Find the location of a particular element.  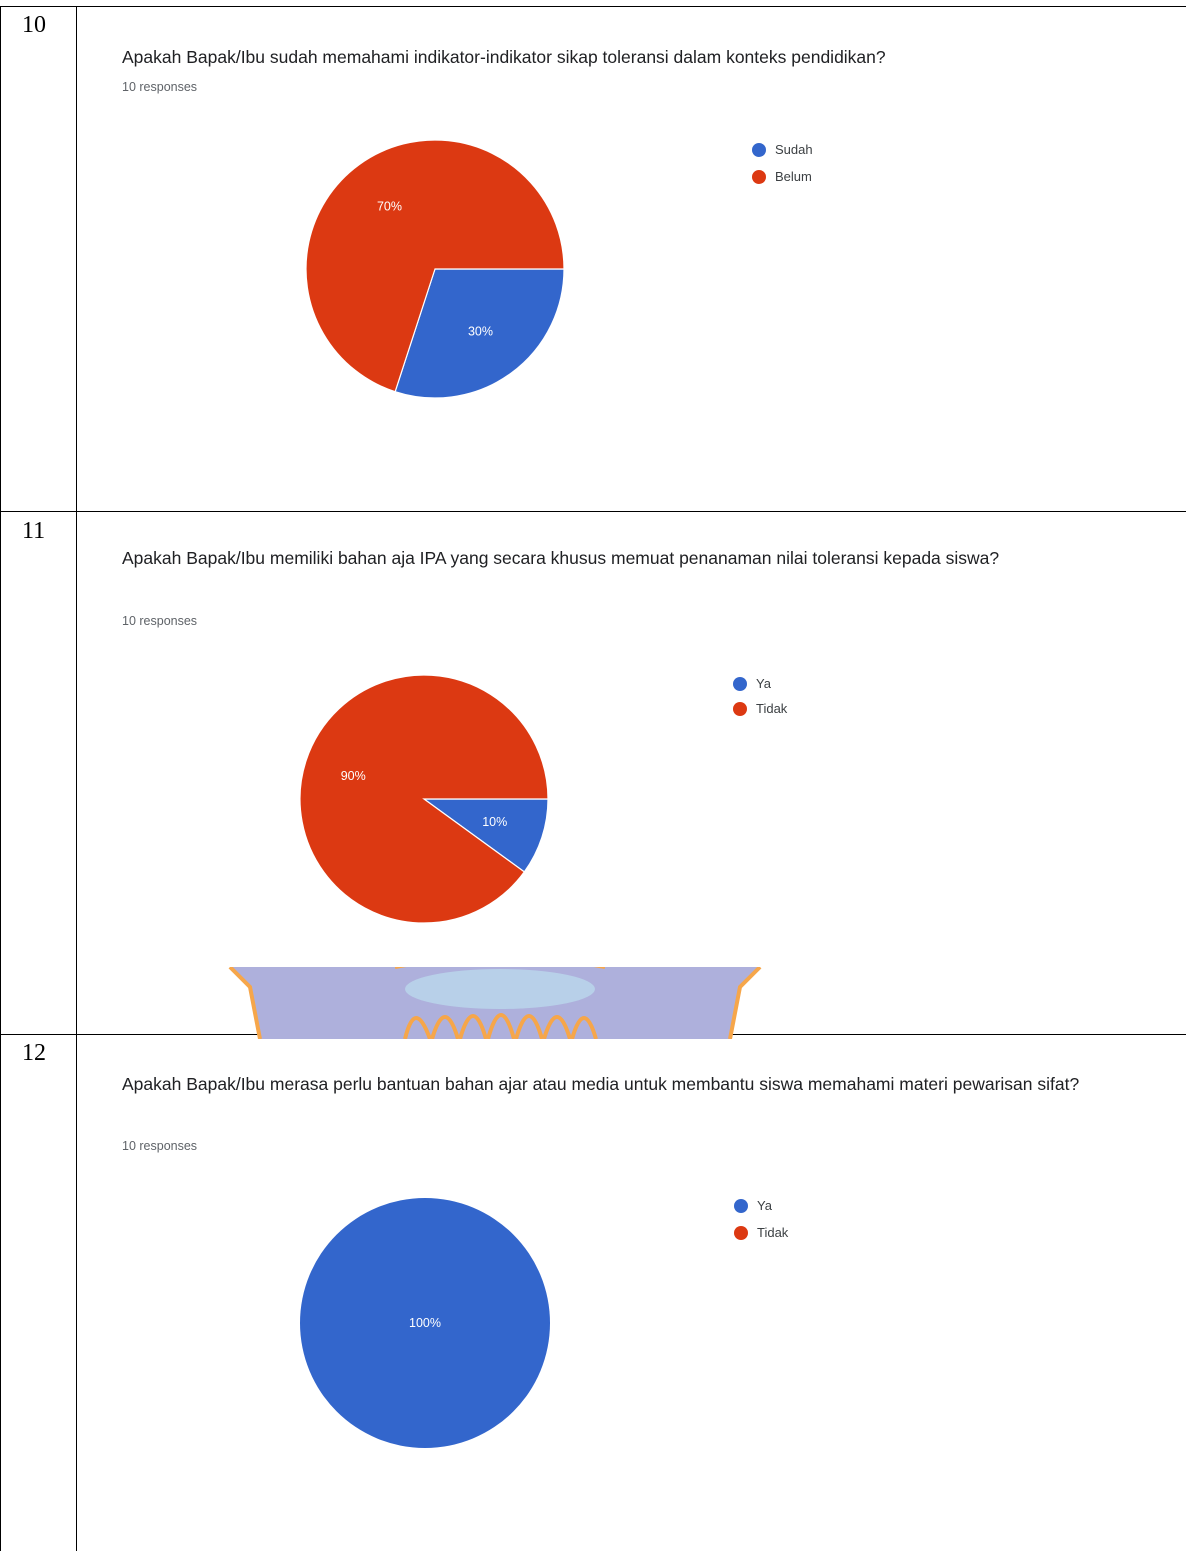

pie-chart: 30% 70% is located at coordinates (435, 269).